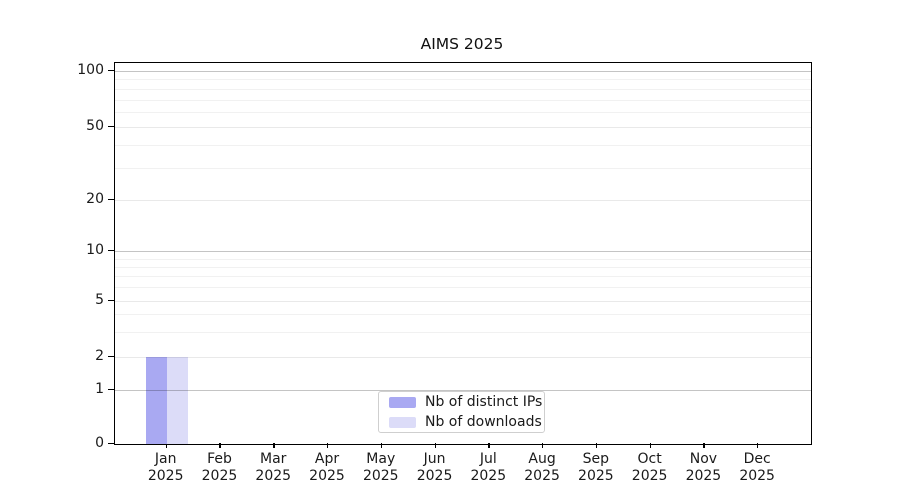 This screenshot has height=500, width=900. What do you see at coordinates (402, 422) in the screenshot?
I see `legend-swatch-downloads` at bounding box center [402, 422].